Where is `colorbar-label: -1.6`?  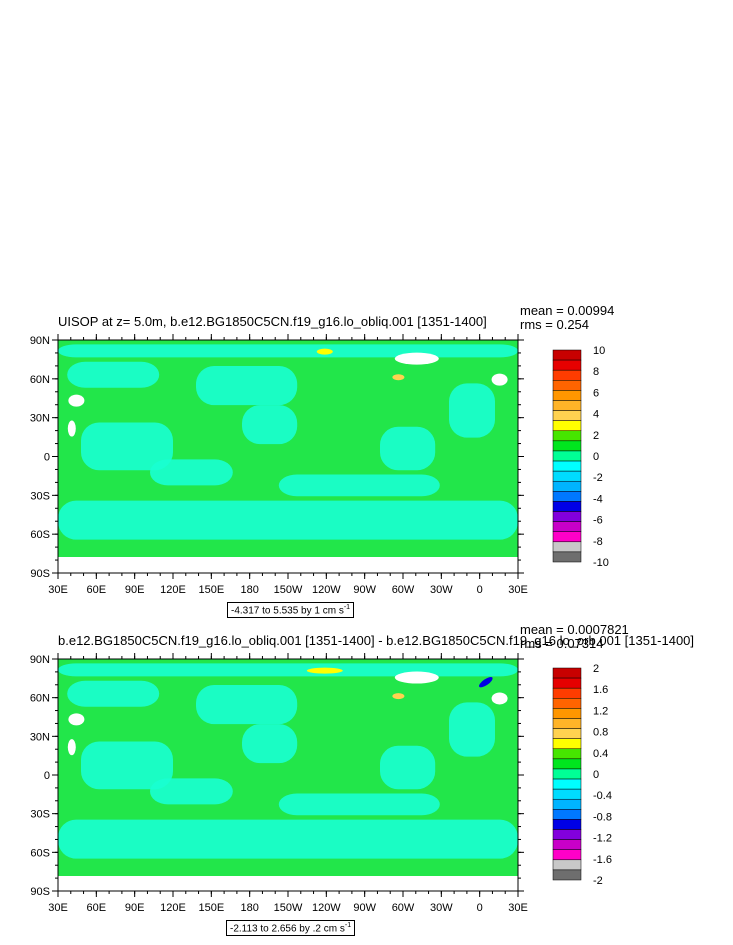 colorbar-label: -1.6 is located at coordinates (602, 860).